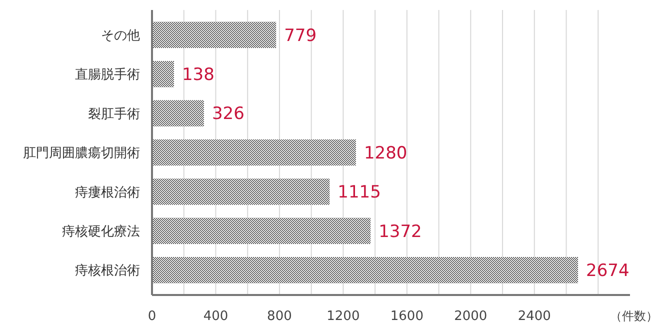 Image resolution: width=660 pixels, height=330 pixels. What do you see at coordinates (407, 316) in the screenshot?
I see `x-tick-label: 1600` at bounding box center [407, 316].